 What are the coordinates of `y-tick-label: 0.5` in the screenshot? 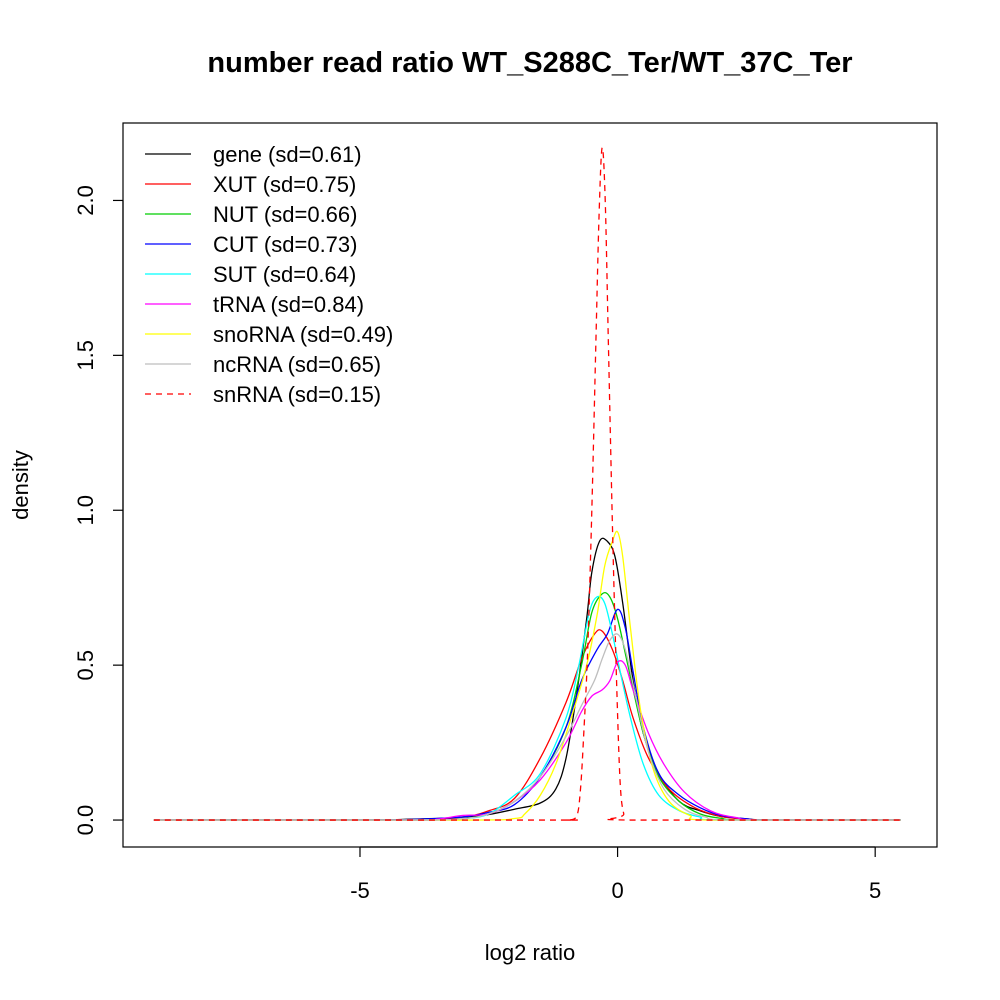 It's located at (85, 665).